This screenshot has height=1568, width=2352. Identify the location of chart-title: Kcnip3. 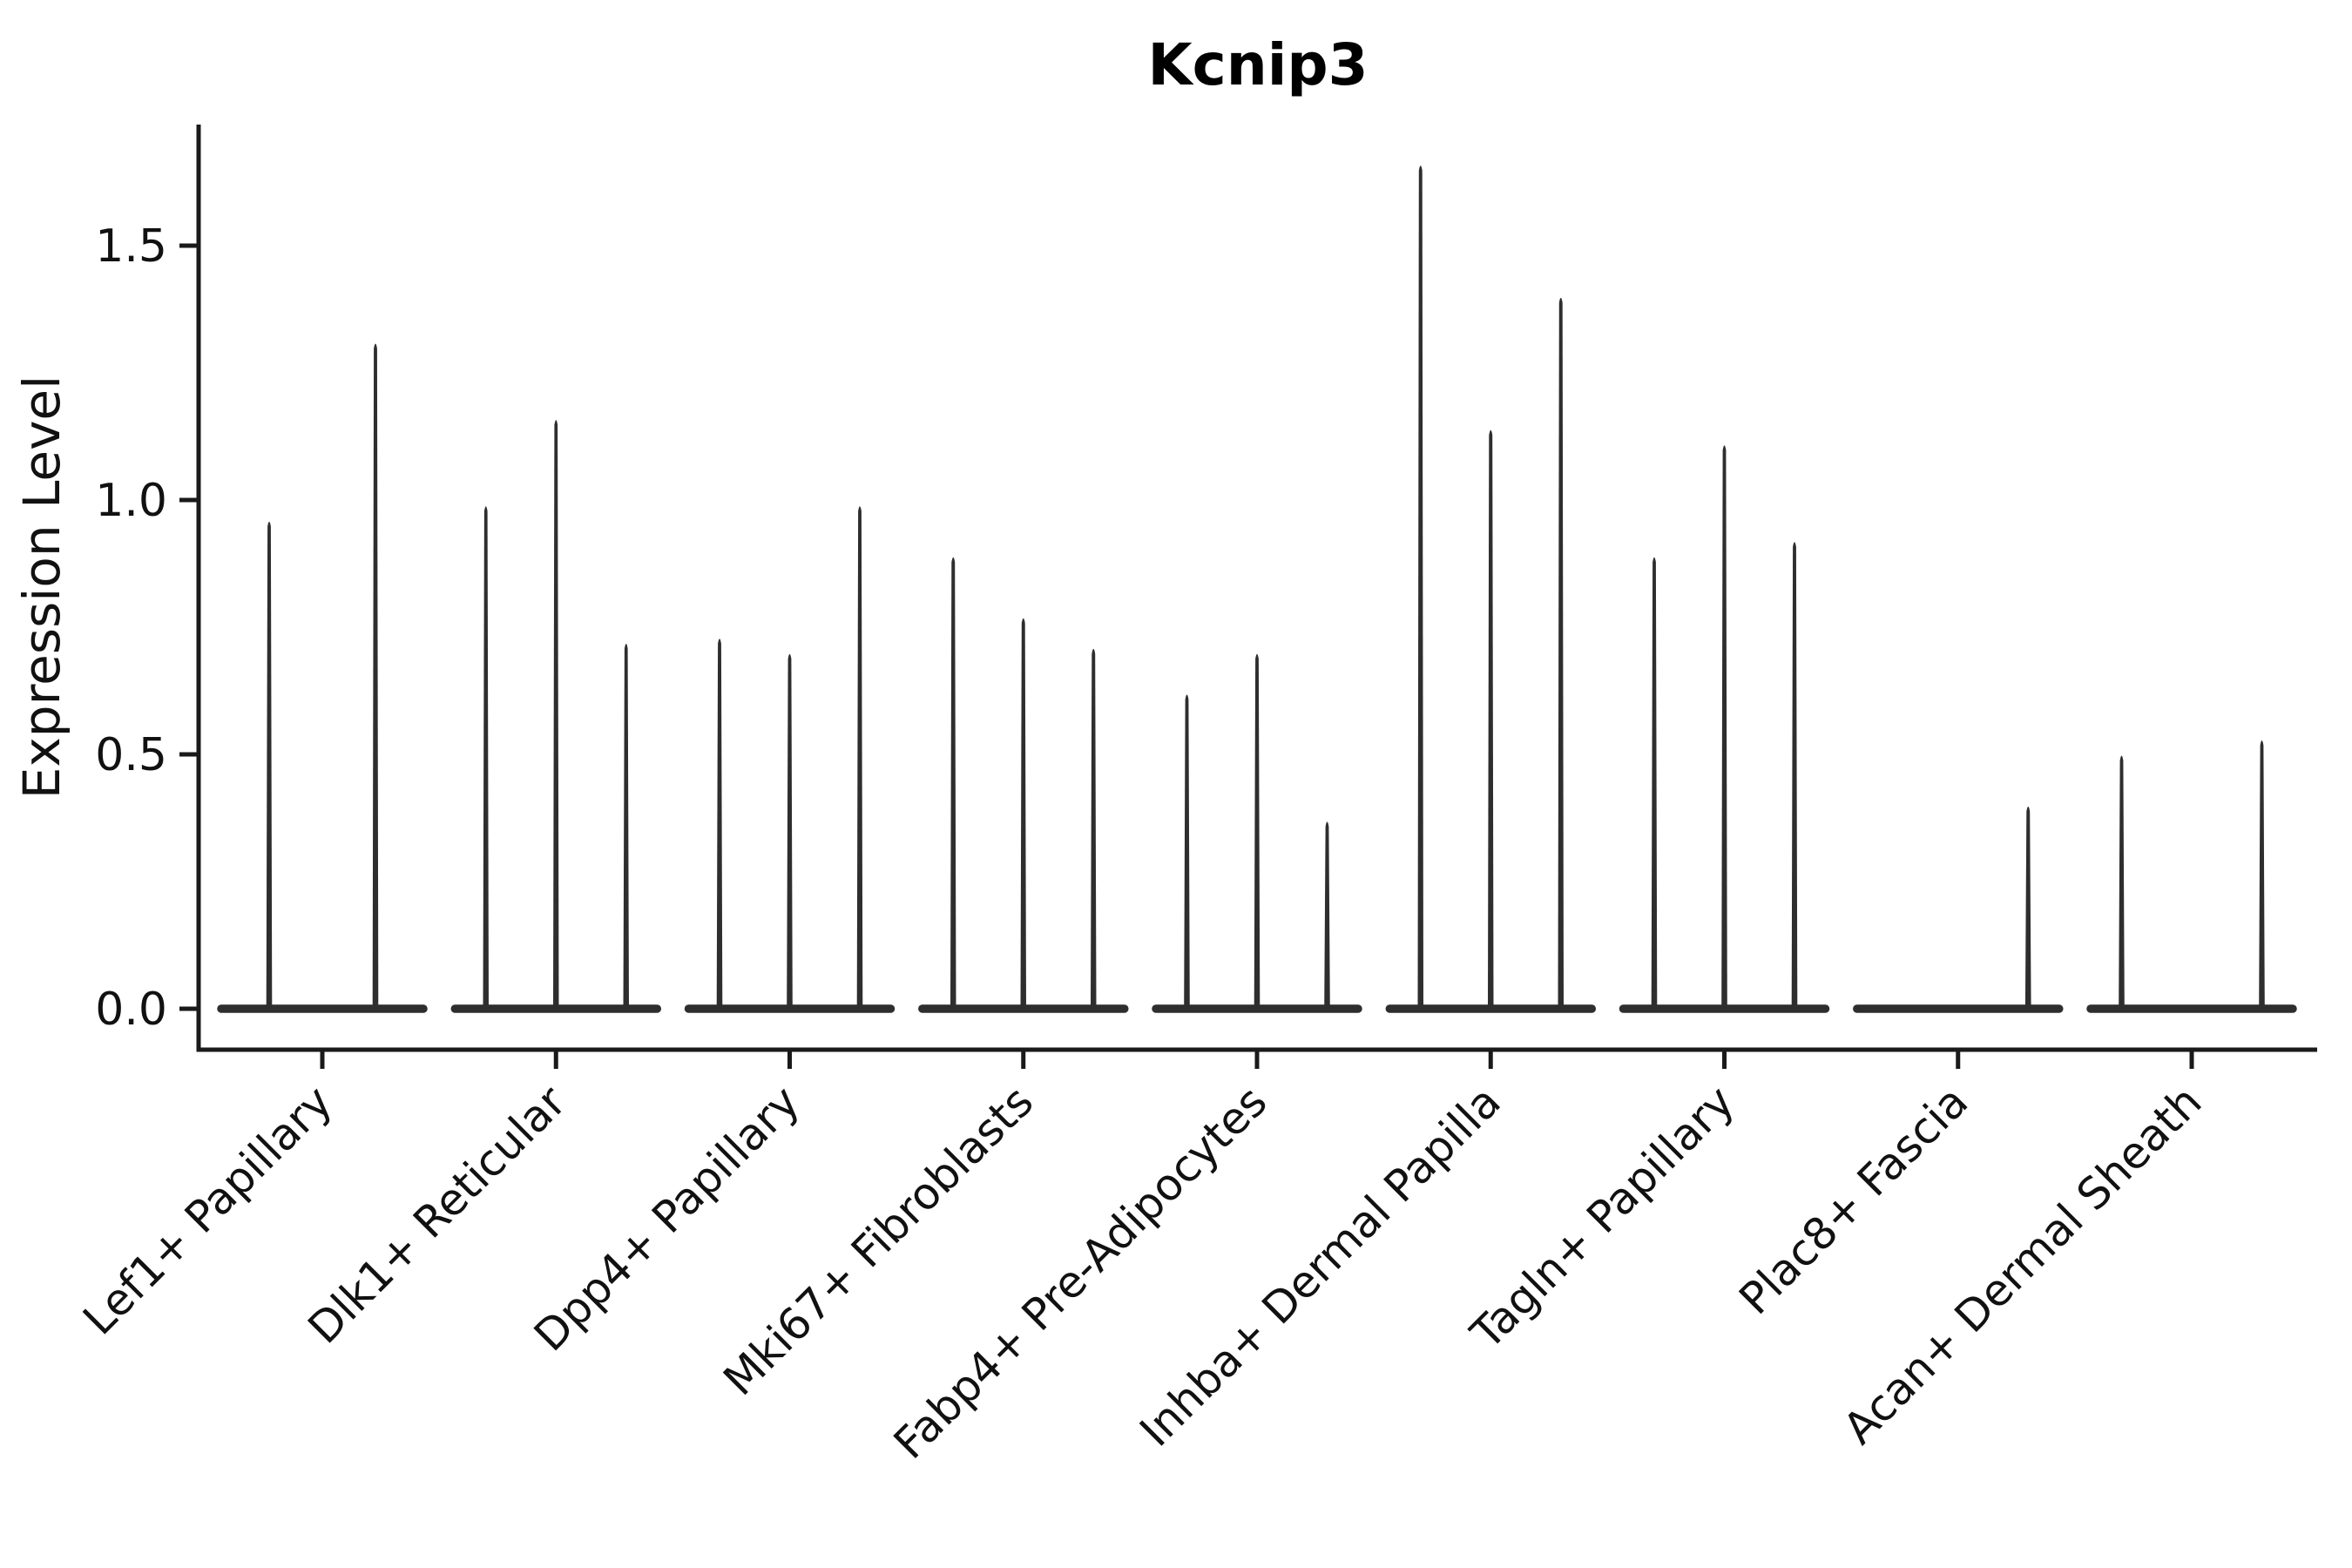
(1257, 64).